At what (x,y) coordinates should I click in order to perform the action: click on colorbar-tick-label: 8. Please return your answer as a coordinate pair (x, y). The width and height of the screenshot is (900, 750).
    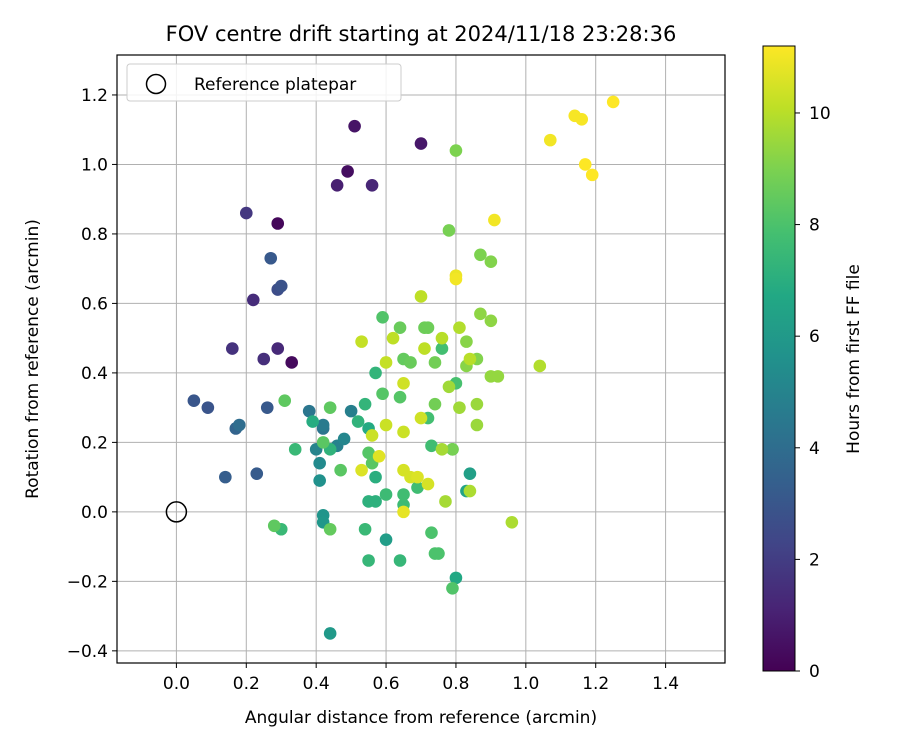
    Looking at the image, I should click on (814, 226).